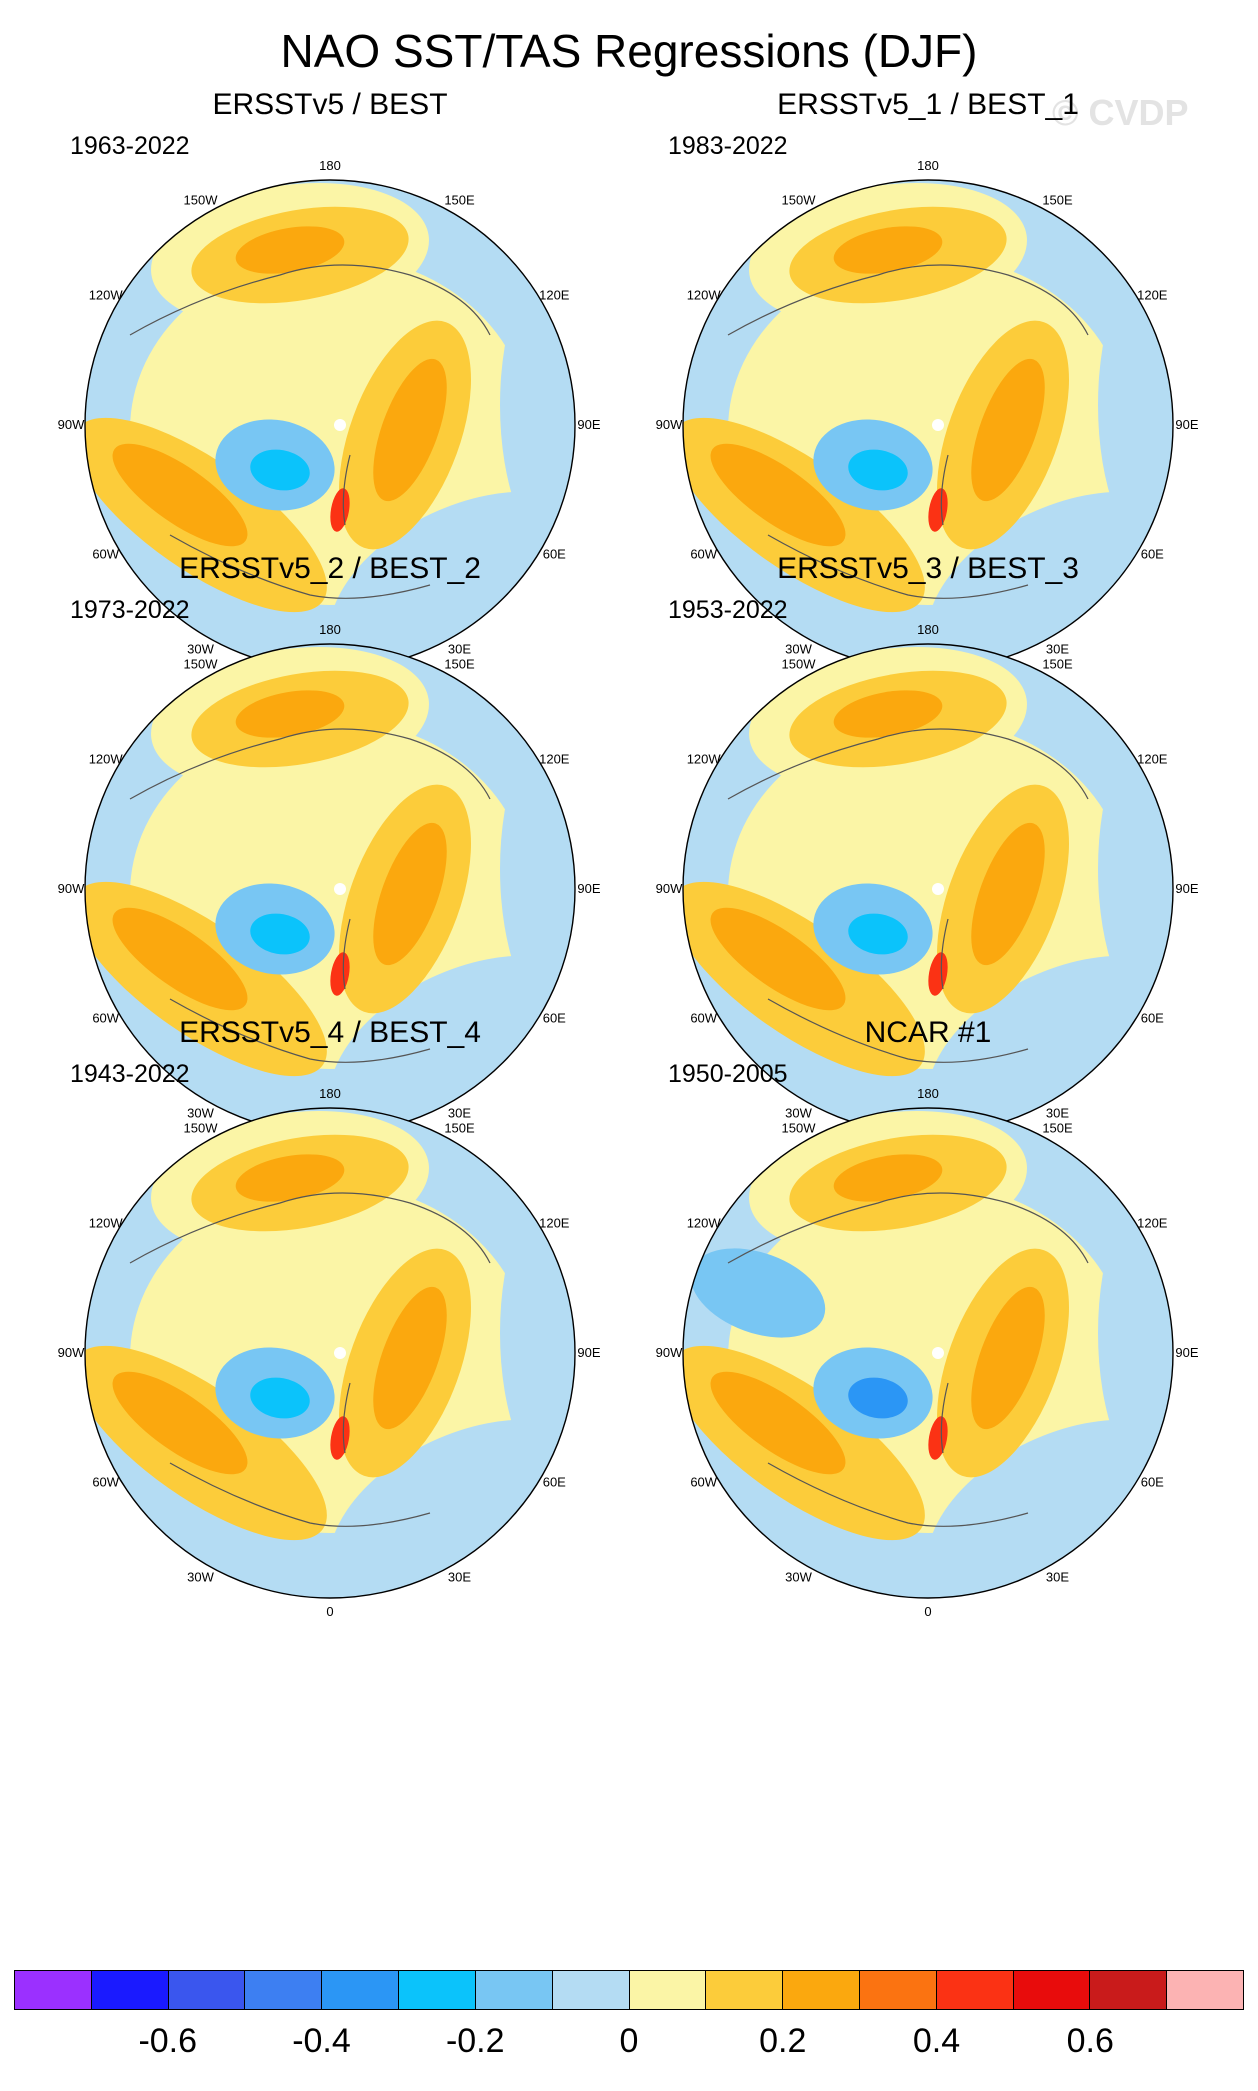 This screenshot has height=2091, width=1258. I want to click on panel-years: 1973-2022, so click(130, 610).